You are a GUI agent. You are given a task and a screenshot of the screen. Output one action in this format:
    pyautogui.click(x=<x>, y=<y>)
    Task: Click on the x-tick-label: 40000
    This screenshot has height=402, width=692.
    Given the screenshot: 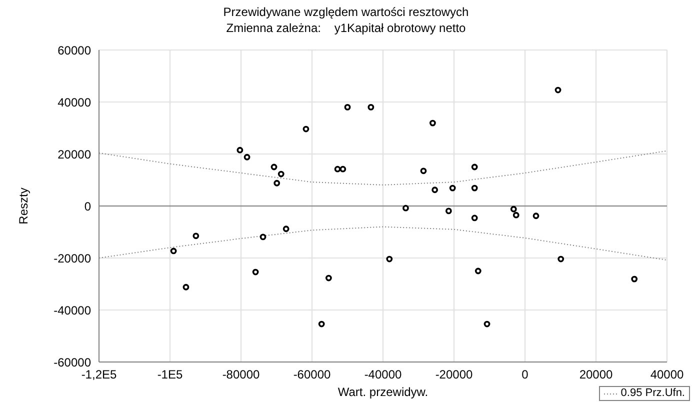 What is the action you would take?
    pyautogui.click(x=667, y=375)
    